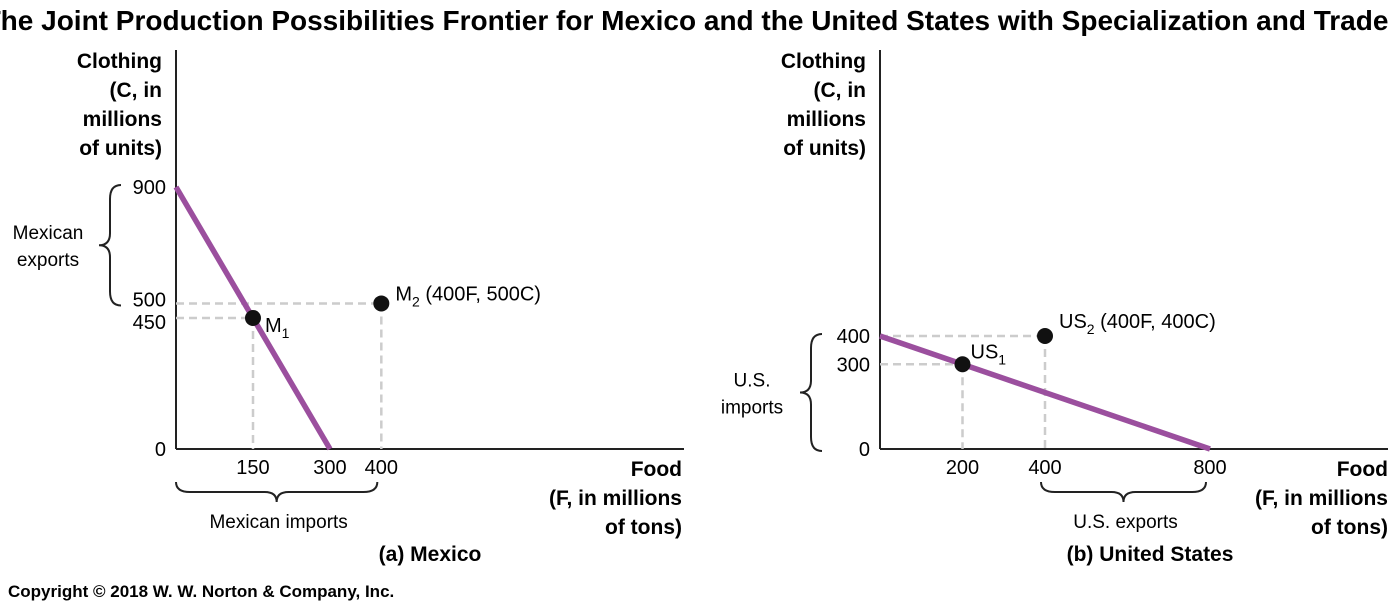  What do you see at coordinates (853, 365) in the screenshot?
I see `y-tick-label: 300` at bounding box center [853, 365].